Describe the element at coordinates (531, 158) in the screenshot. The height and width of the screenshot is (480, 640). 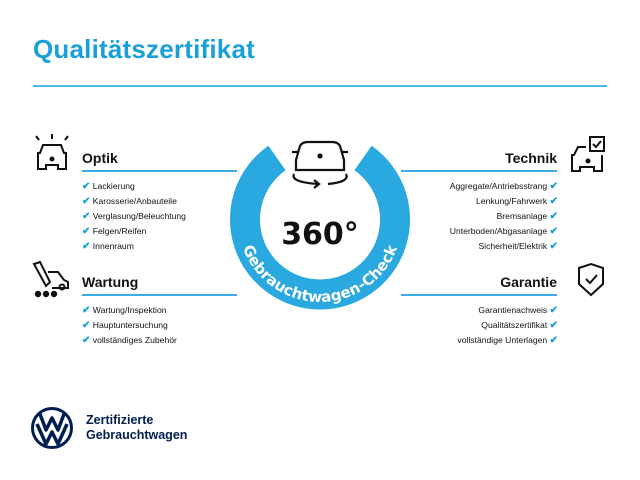
I see `technik-heading: Technik` at that location.